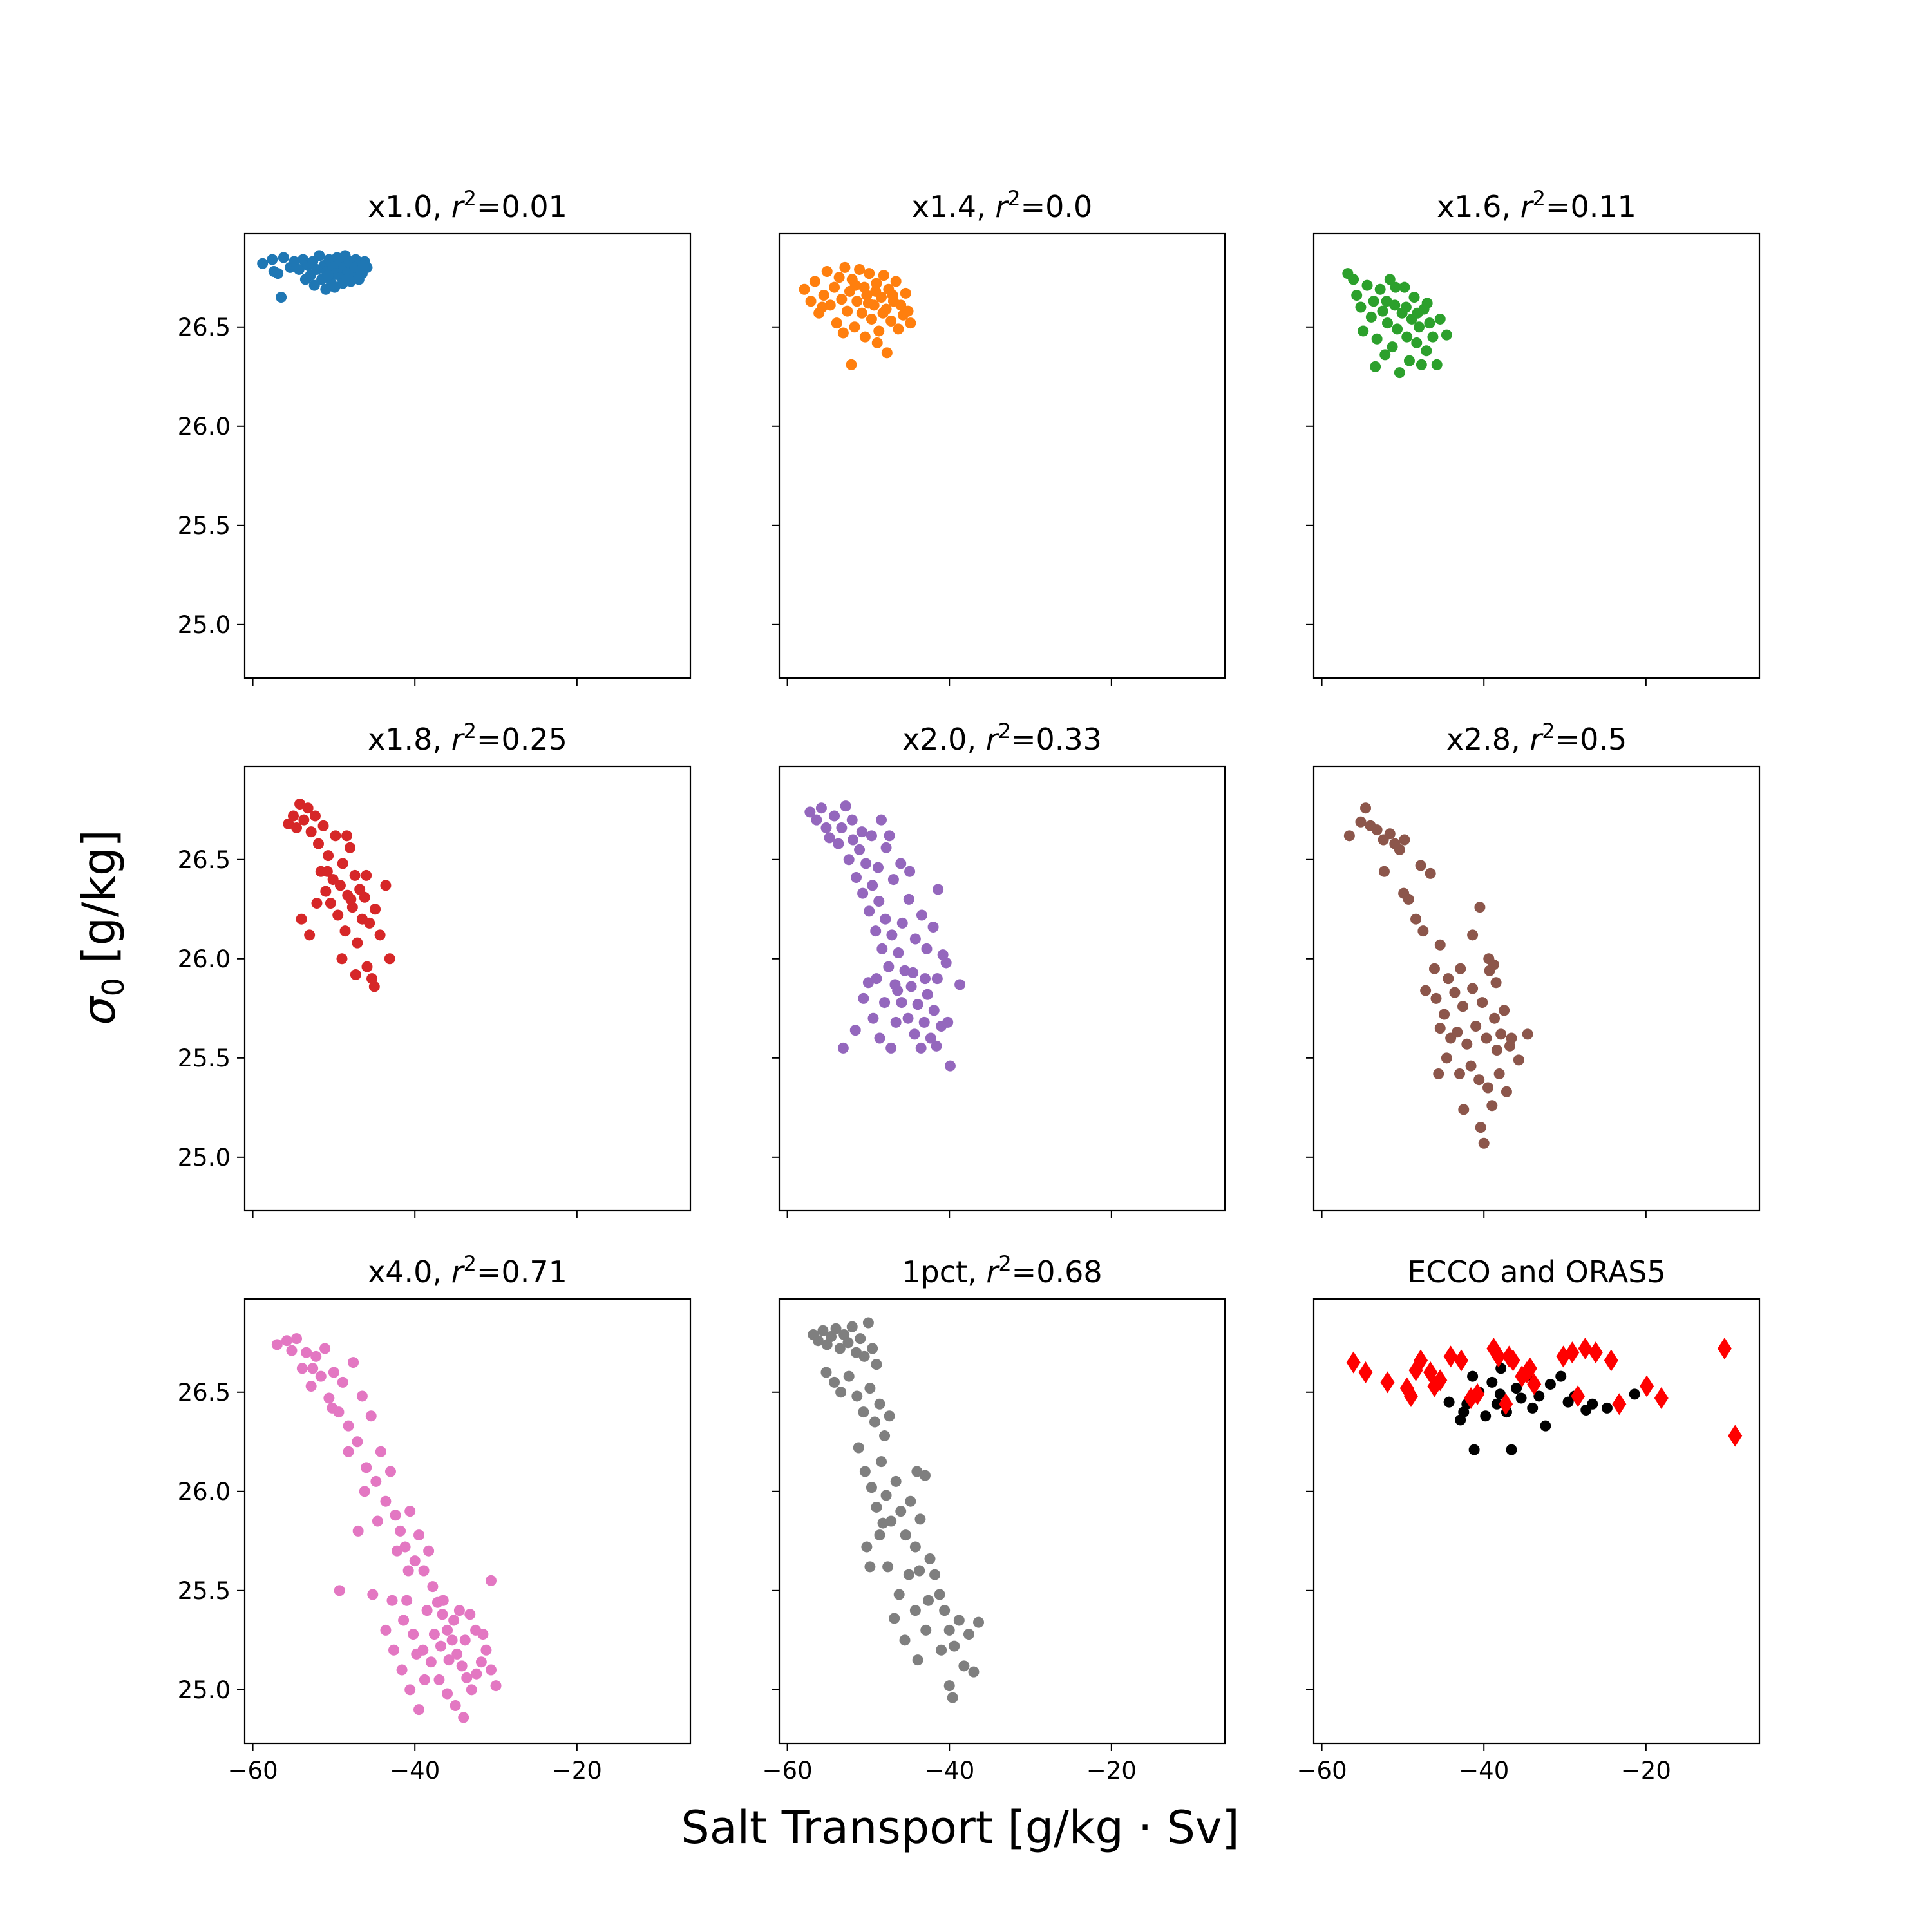 The width and height of the screenshot is (1932, 1932). I want to click on panel-title: x1.6, r2=0.11, so click(1537, 205).